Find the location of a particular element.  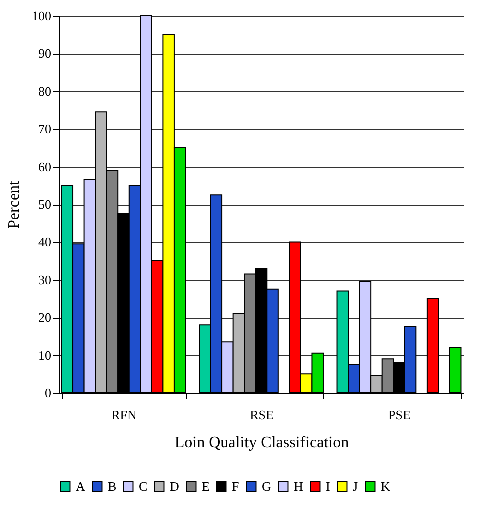

legend-label: H is located at coordinates (299, 486).